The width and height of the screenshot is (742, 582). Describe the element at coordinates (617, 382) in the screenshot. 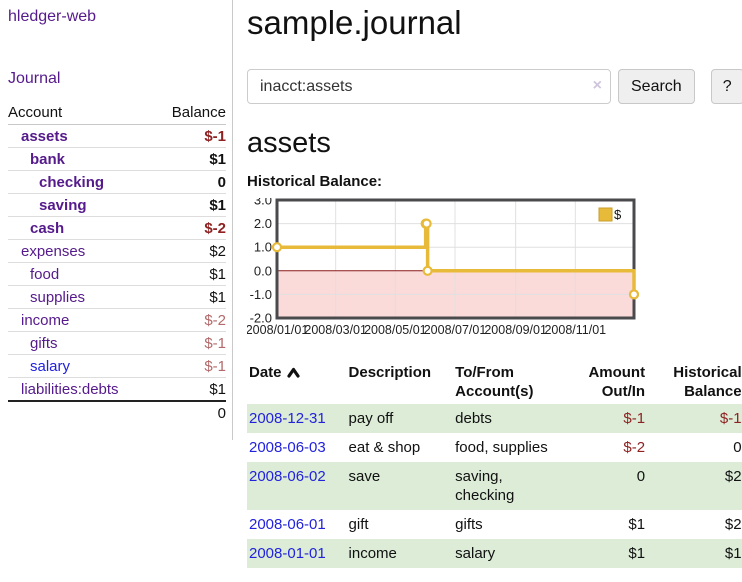

I see `register-header-amount: Amount Out/In` at that location.